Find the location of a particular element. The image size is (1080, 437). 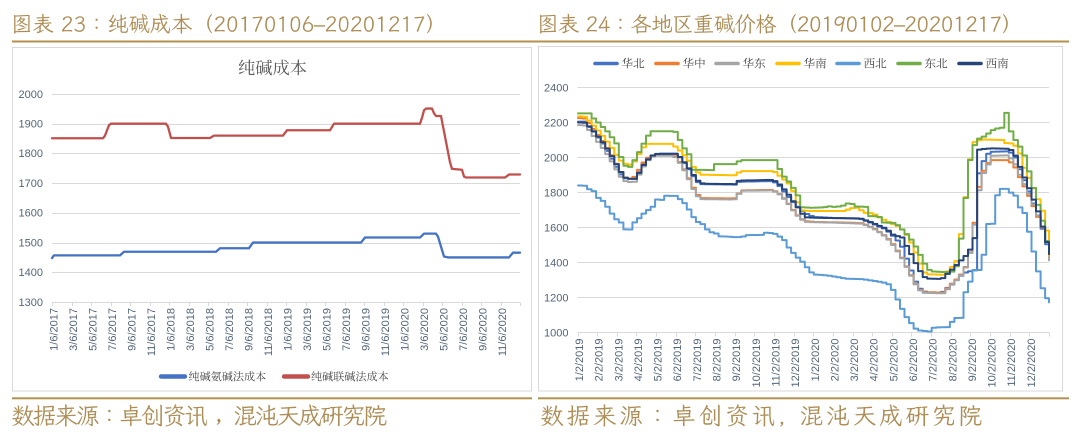

svg-text: 8/2/2019 is located at coordinates (718, 360).